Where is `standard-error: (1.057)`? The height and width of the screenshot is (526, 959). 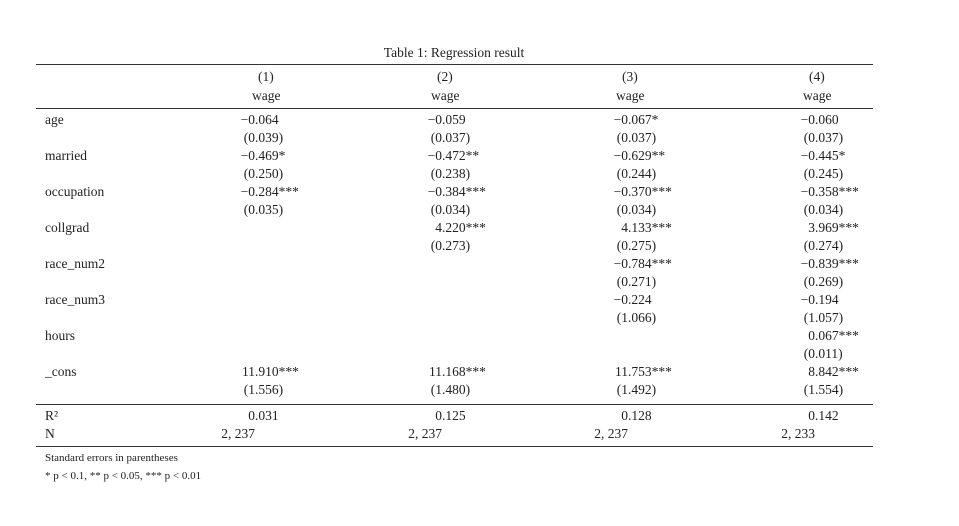 standard-error: (1.057) is located at coordinates (823, 317).